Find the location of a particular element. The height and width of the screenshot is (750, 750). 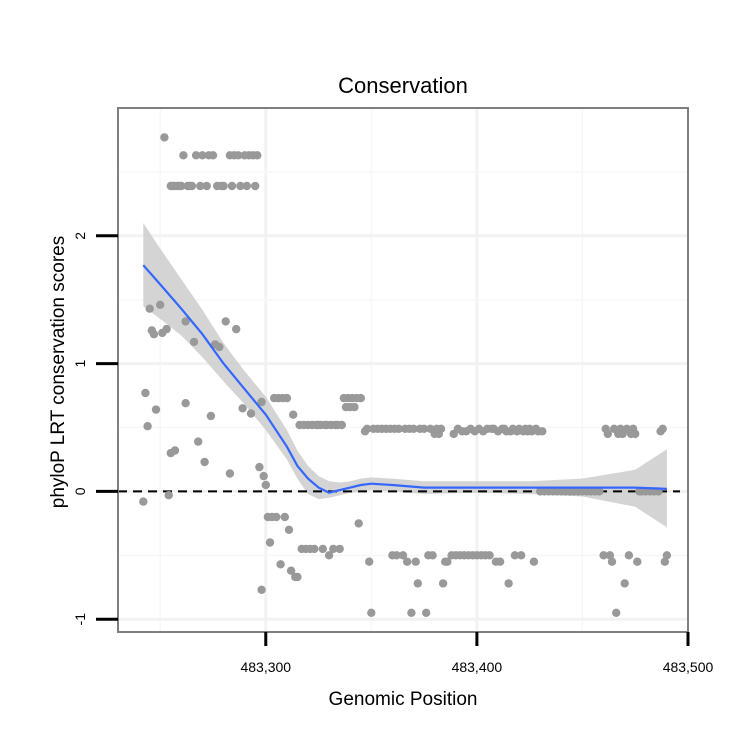

y-tick-label: 0 is located at coordinates (80, 491).